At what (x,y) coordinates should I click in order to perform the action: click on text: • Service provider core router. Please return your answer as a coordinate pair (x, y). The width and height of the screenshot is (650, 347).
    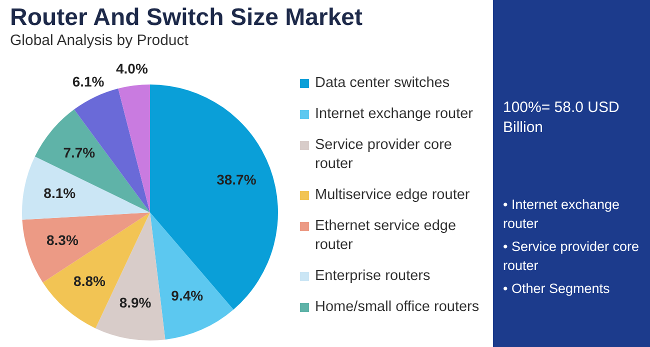
    Looking at the image, I should click on (571, 256).